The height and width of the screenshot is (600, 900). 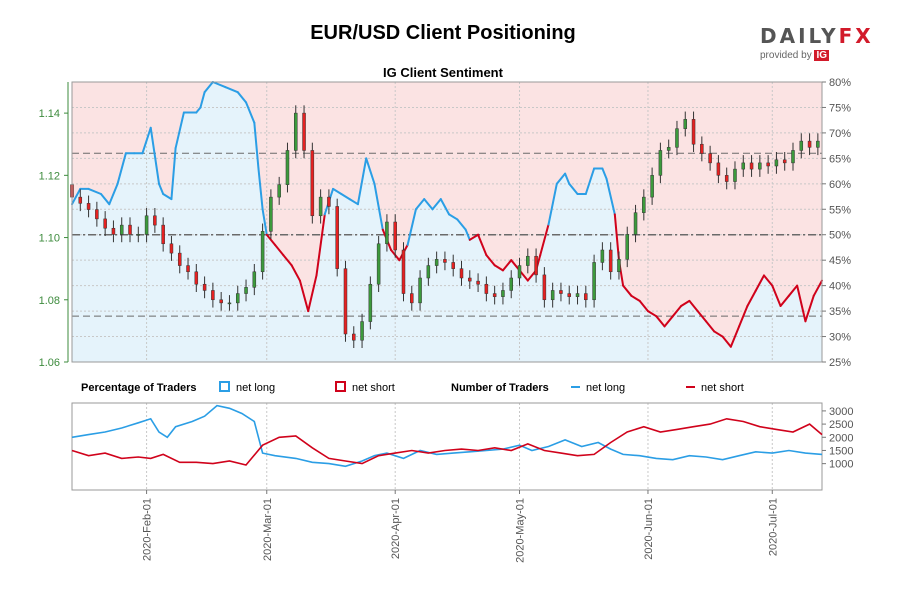 What do you see at coordinates (148, 529) in the screenshot?
I see `date-tick-label: 2020-Feb-01` at bounding box center [148, 529].